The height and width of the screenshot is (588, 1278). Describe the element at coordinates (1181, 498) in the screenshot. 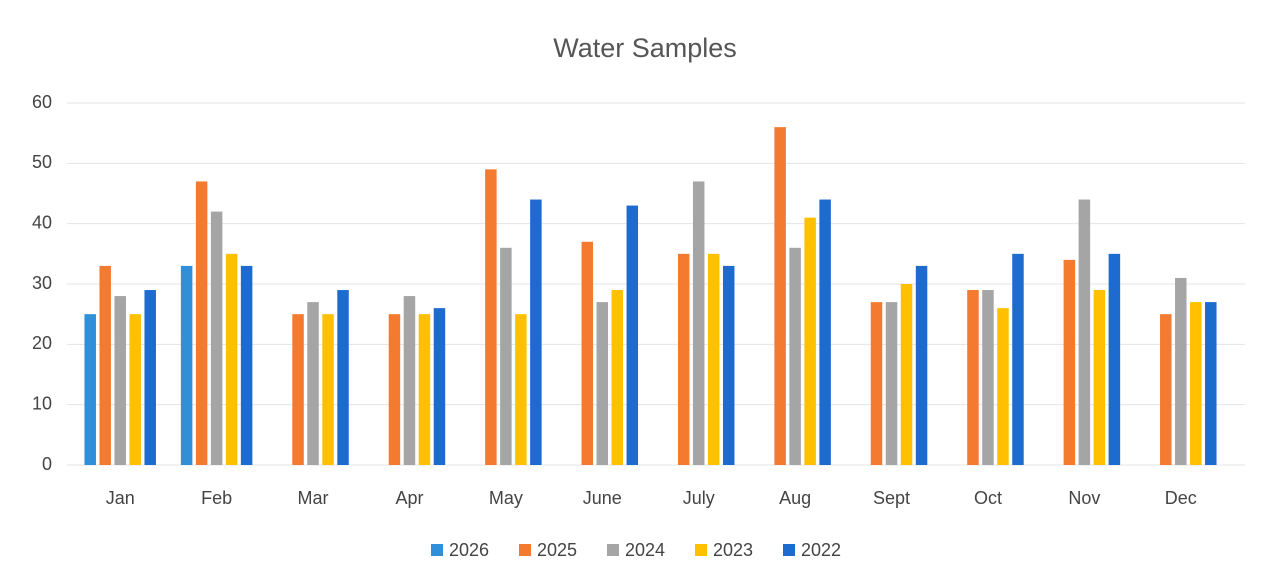

I see `x-tick-label: Dec` at that location.